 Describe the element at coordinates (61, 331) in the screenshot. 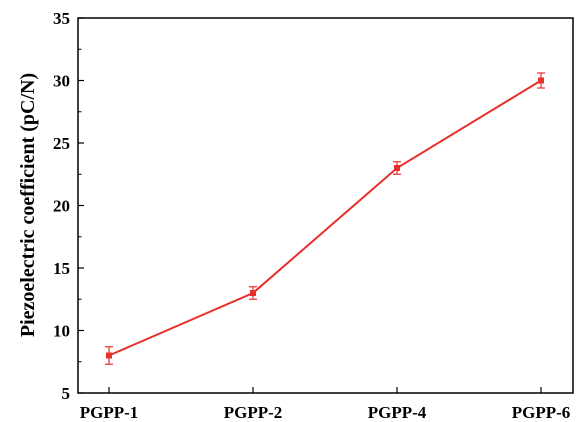

I see `y-tick-label: 10` at that location.